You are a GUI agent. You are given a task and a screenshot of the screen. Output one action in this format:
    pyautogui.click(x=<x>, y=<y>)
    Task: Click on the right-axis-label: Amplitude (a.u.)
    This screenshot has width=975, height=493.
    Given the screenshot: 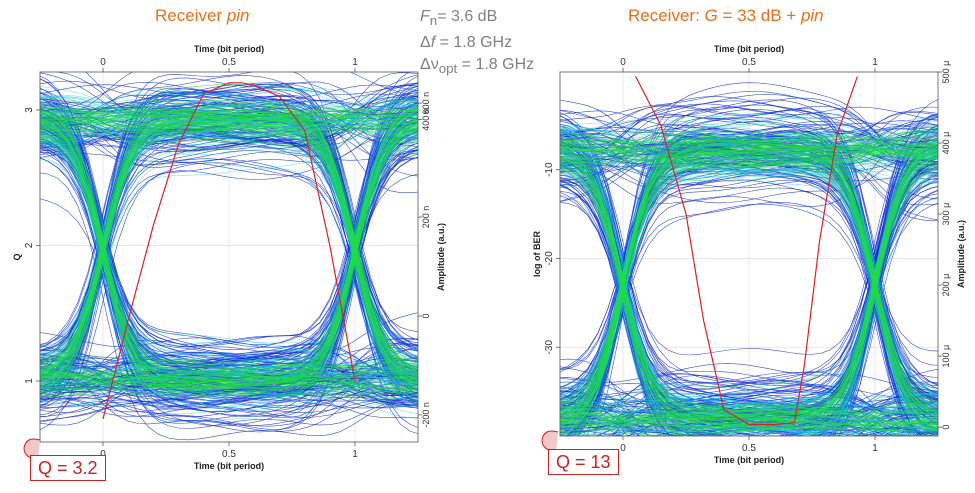 What is the action you would take?
    pyautogui.click(x=961, y=254)
    